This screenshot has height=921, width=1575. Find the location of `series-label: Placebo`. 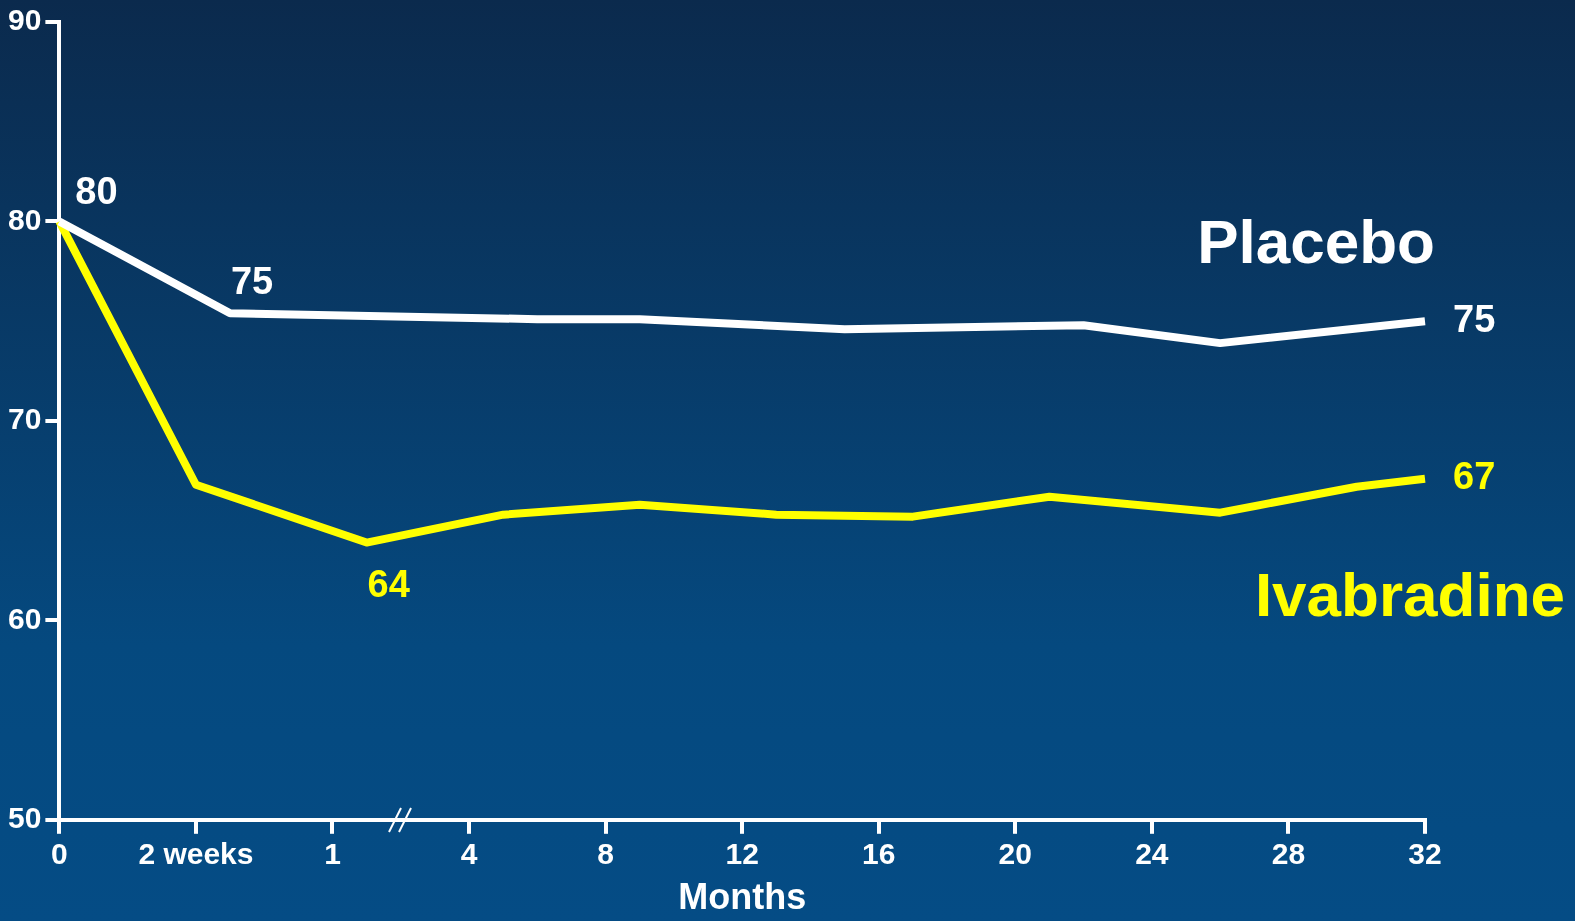

series-label: Placebo is located at coordinates (1316, 242).